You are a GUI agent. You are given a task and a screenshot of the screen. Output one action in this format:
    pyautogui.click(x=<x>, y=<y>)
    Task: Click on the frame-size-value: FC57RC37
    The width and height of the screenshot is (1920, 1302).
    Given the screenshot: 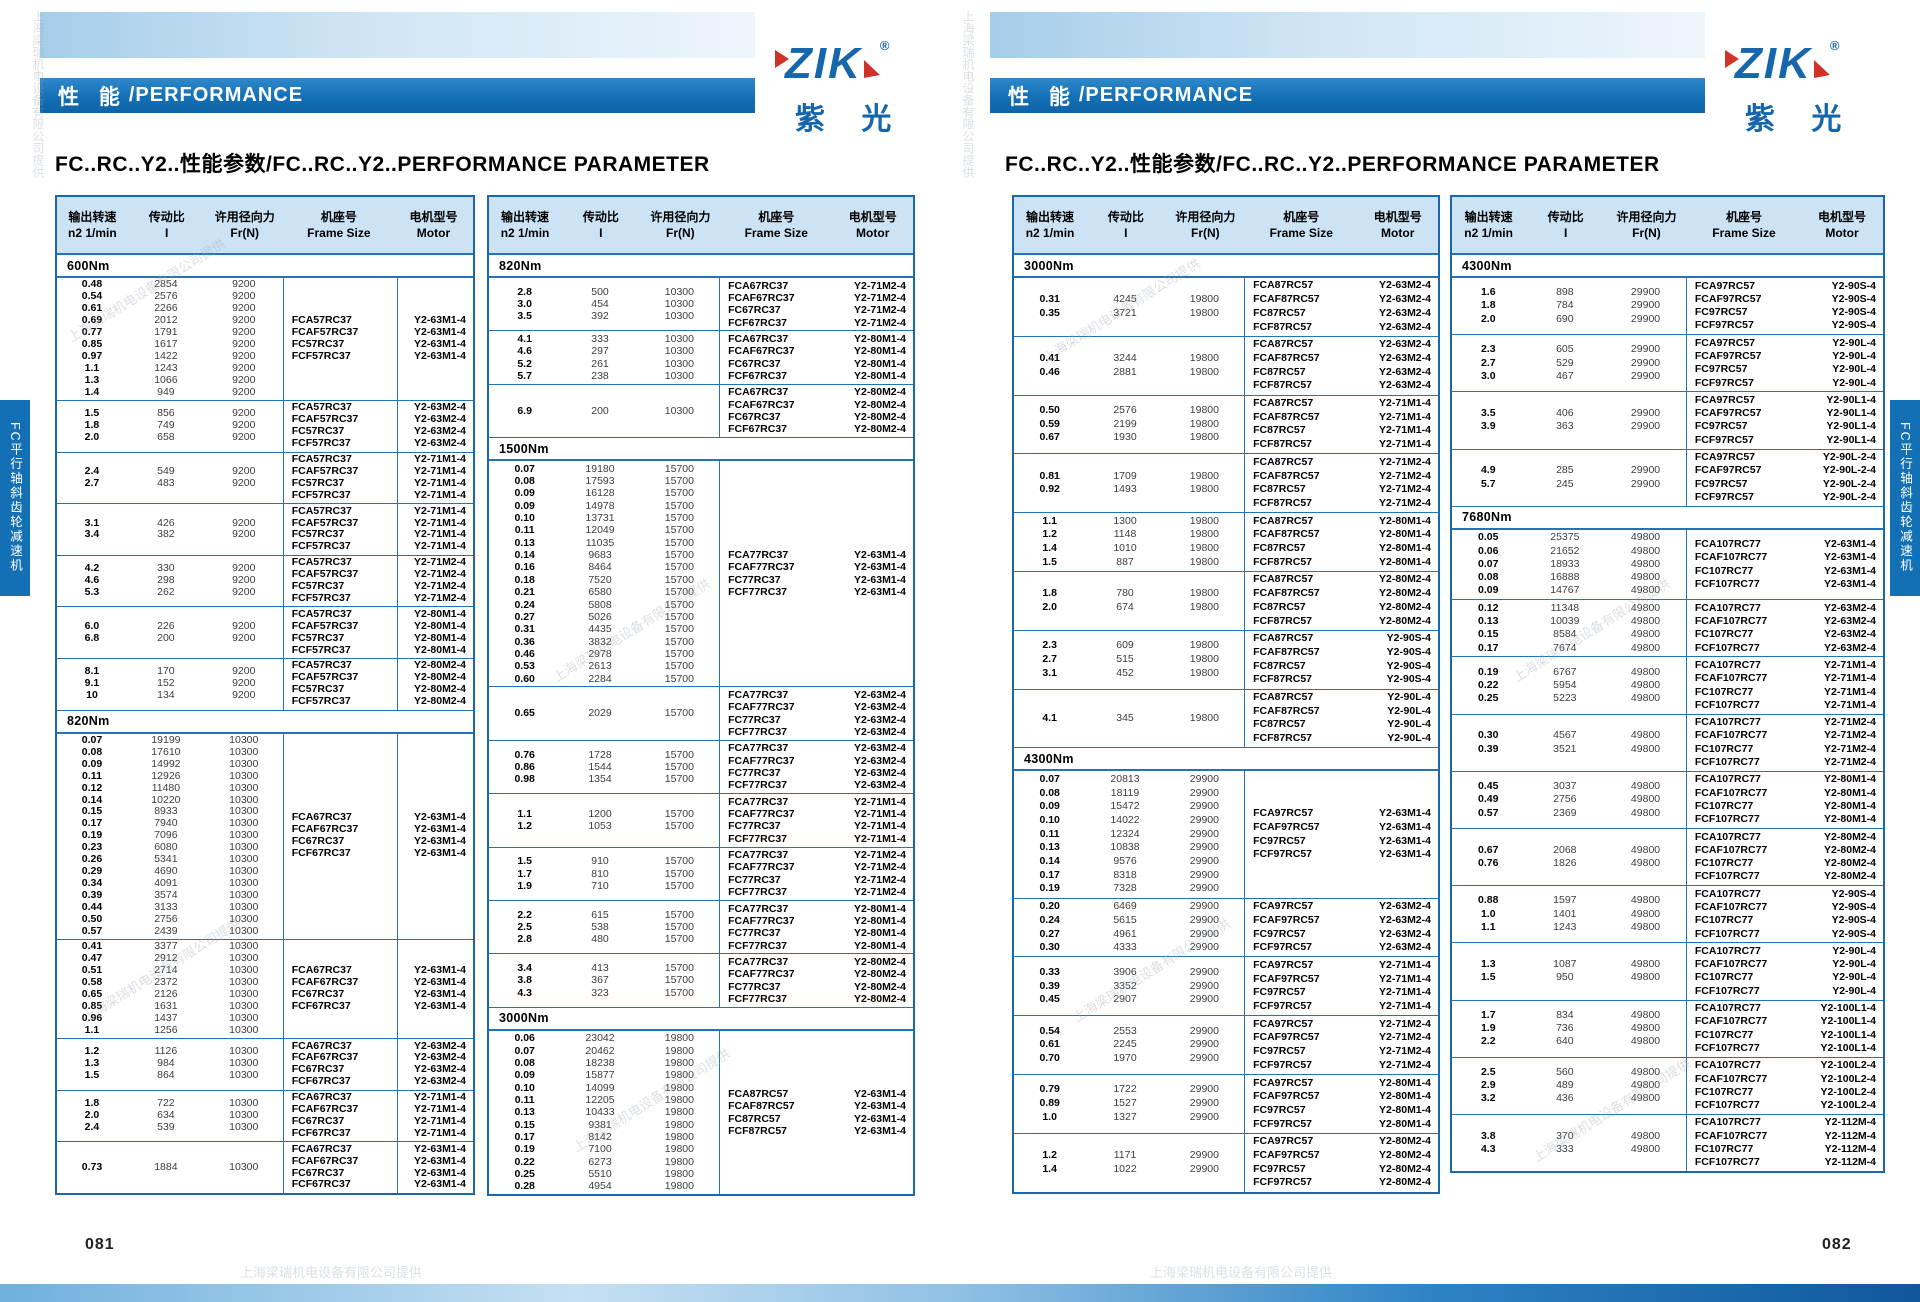 What is the action you would take?
    pyautogui.click(x=318, y=689)
    